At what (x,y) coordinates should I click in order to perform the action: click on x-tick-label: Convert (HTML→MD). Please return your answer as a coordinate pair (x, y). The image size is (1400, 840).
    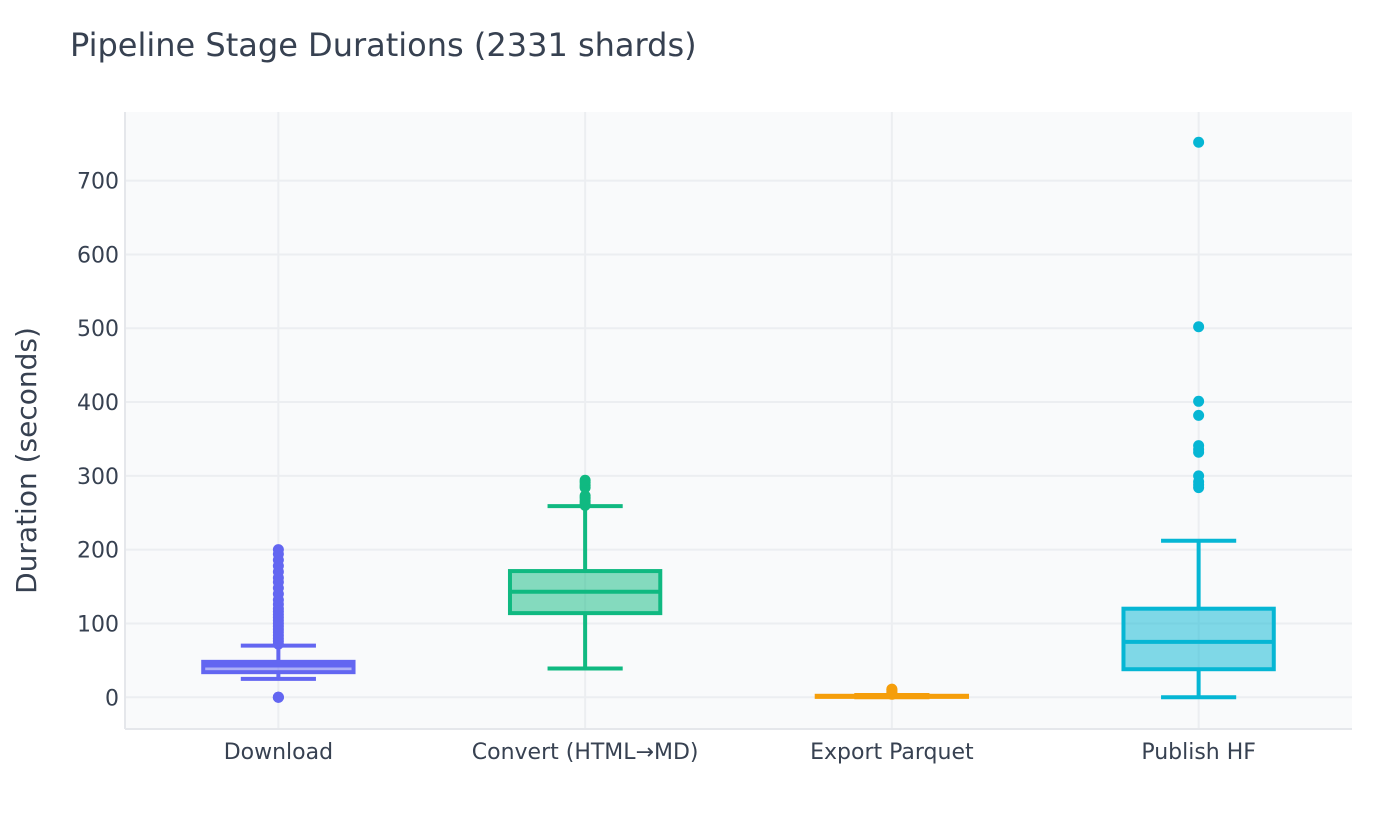
    Looking at the image, I should click on (585, 752).